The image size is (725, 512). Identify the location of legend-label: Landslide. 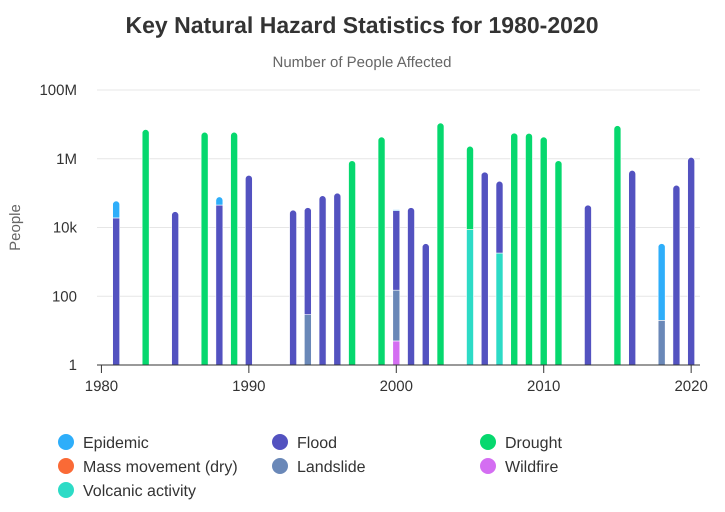
(331, 467).